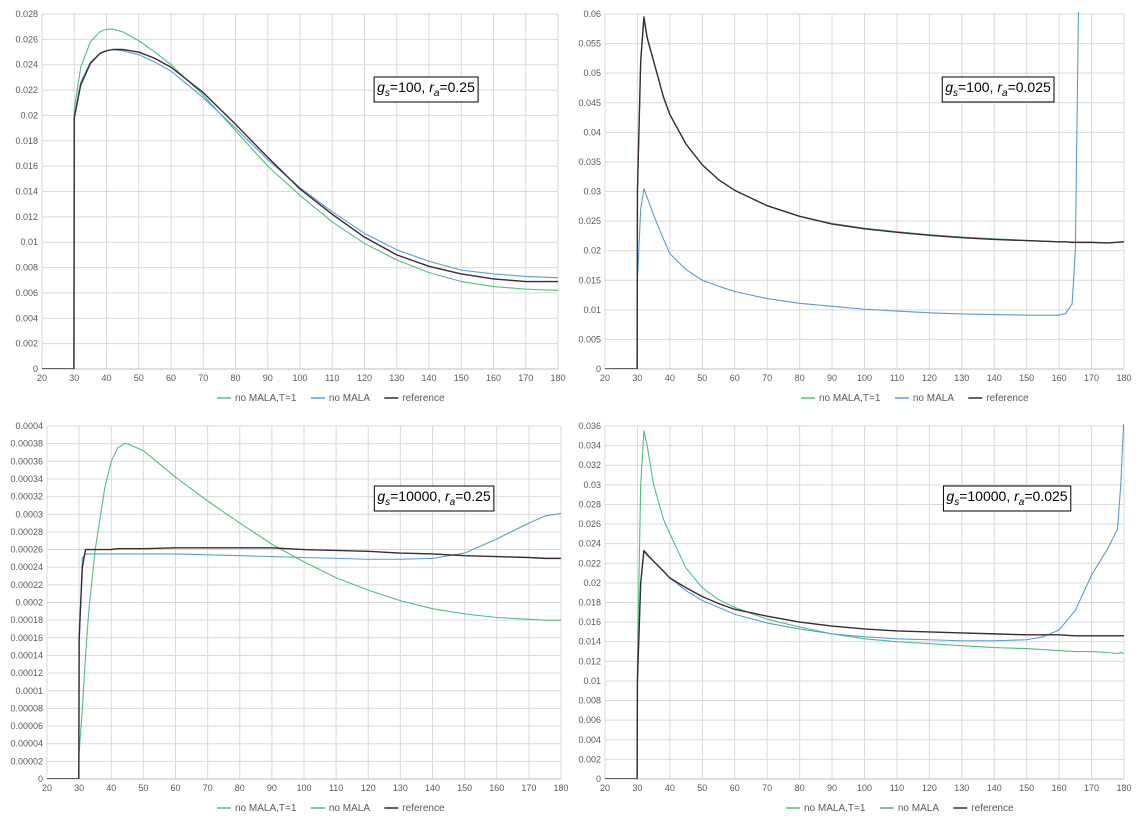  What do you see at coordinates (26, 567) in the screenshot?
I see `y-tick-label: 0.00024` at bounding box center [26, 567].